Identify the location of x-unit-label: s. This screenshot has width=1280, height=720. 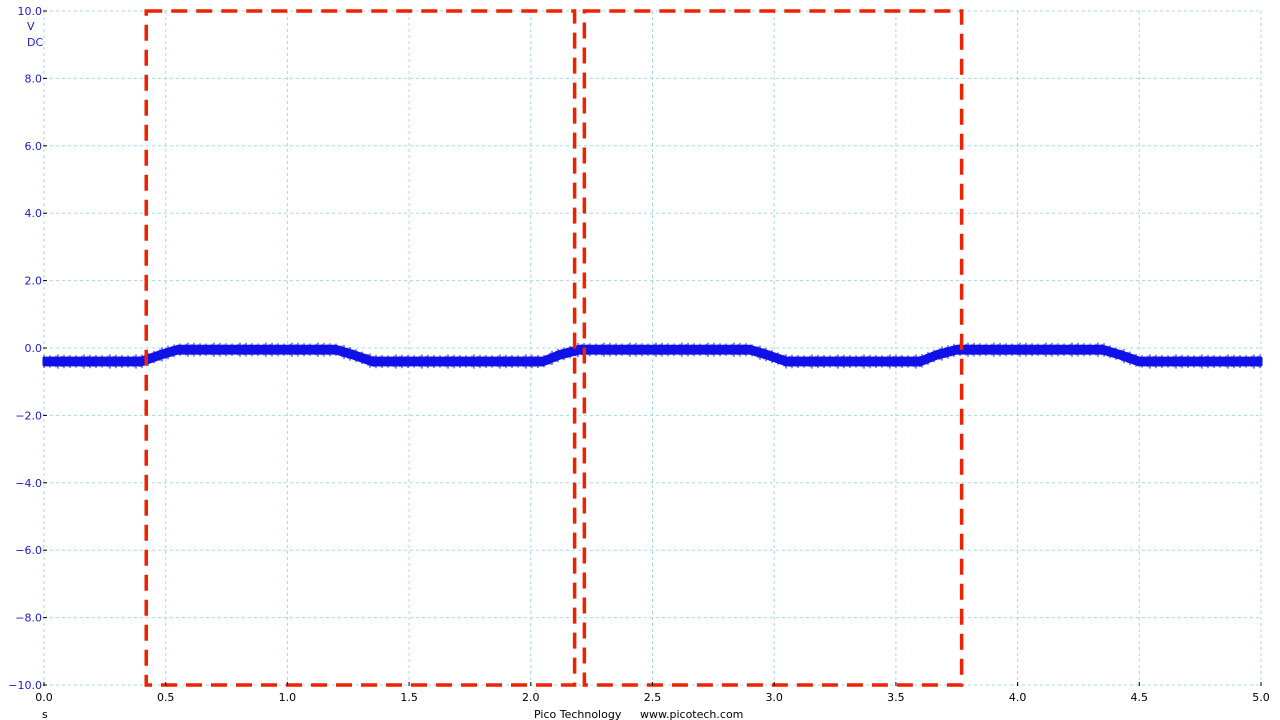
(45, 714).